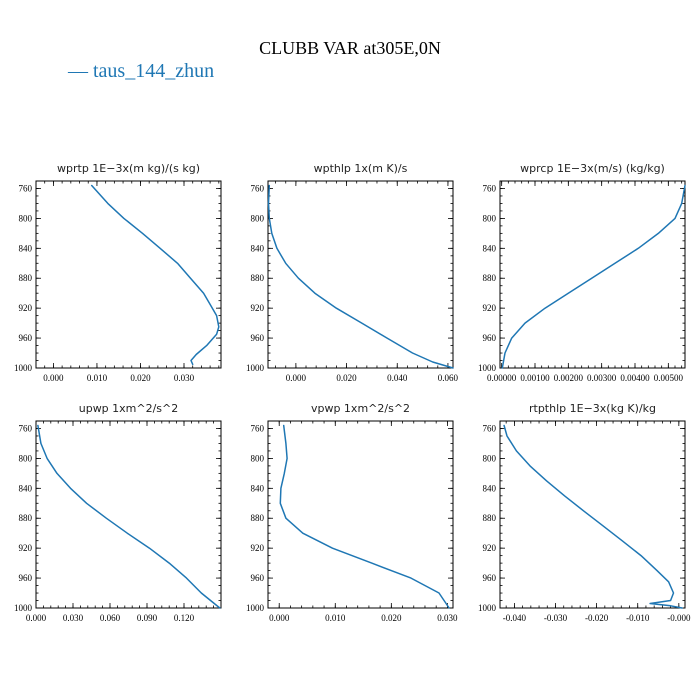 Image resolution: width=700 pixels, height=700 pixels. Describe the element at coordinates (80, 71) in the screenshot. I see `legend-line-glyph: —` at that location.